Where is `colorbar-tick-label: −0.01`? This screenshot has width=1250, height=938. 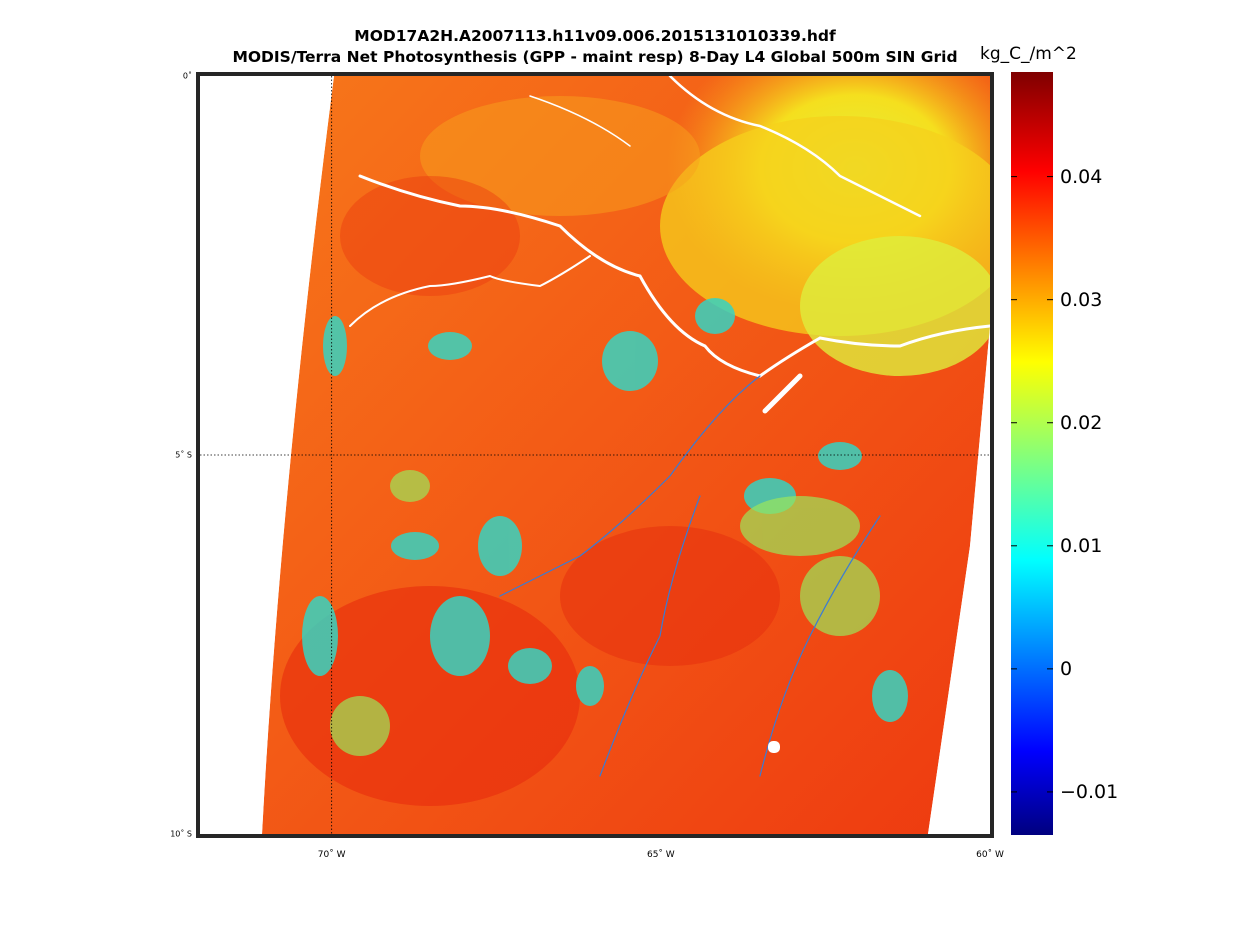
colorbar-tick-label: −0.01 is located at coordinates (1089, 791).